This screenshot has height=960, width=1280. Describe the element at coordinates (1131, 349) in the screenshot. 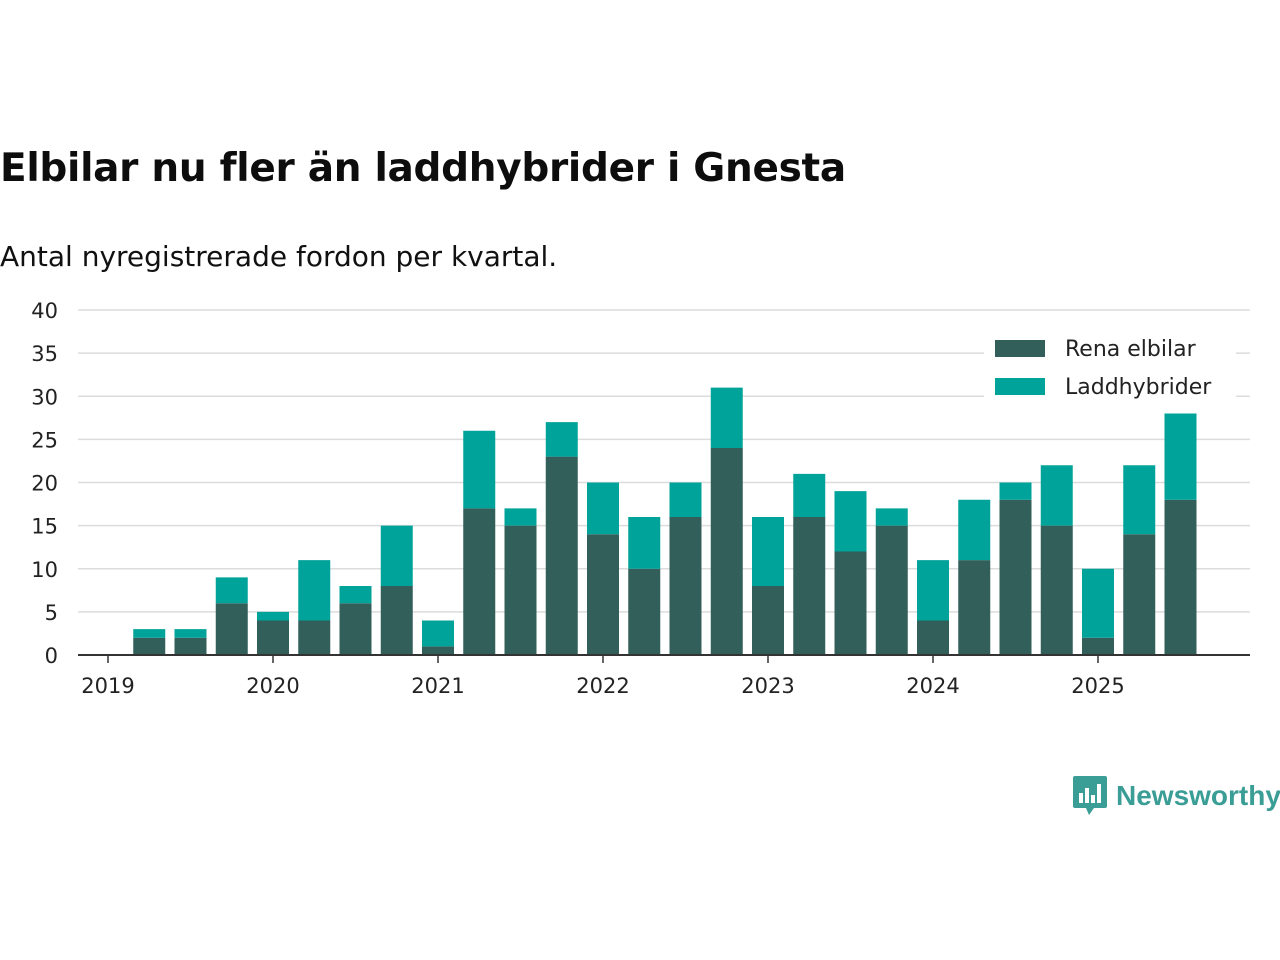

I see `legend-label: Rena elbilar` at that location.